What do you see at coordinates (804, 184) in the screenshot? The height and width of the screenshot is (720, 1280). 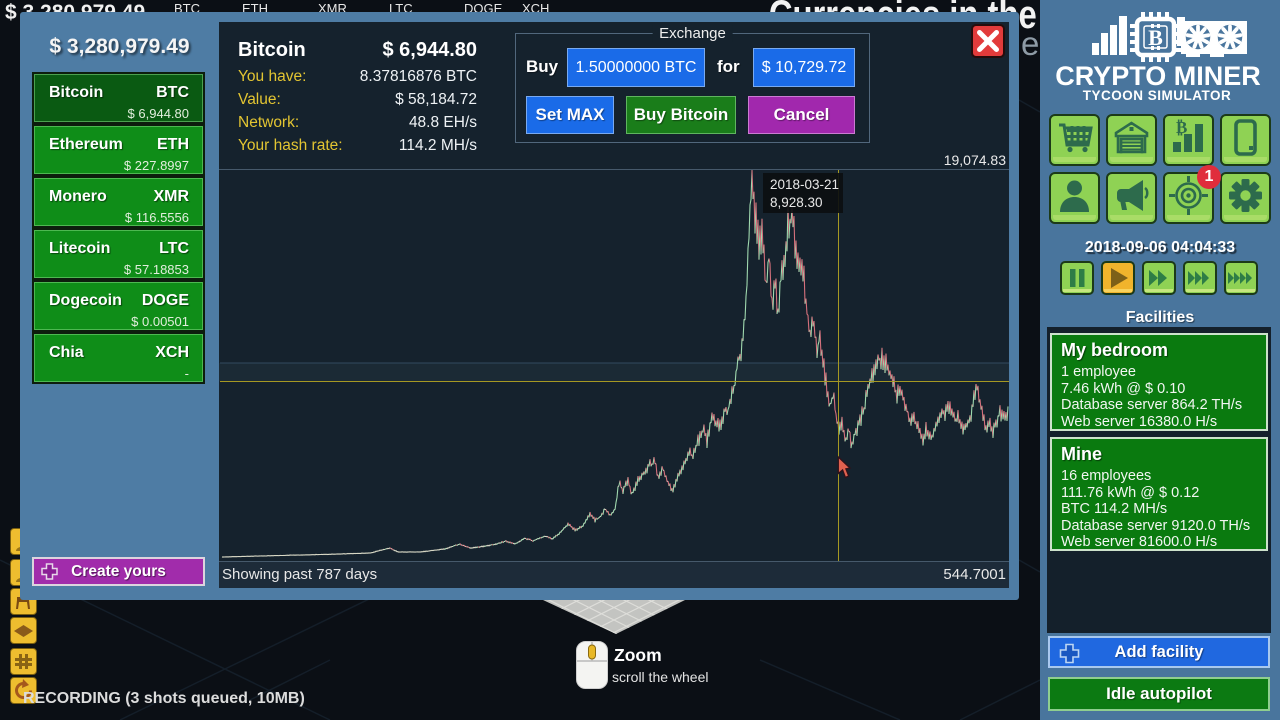 I see `svg-text: 2018-03-21` at bounding box center [804, 184].